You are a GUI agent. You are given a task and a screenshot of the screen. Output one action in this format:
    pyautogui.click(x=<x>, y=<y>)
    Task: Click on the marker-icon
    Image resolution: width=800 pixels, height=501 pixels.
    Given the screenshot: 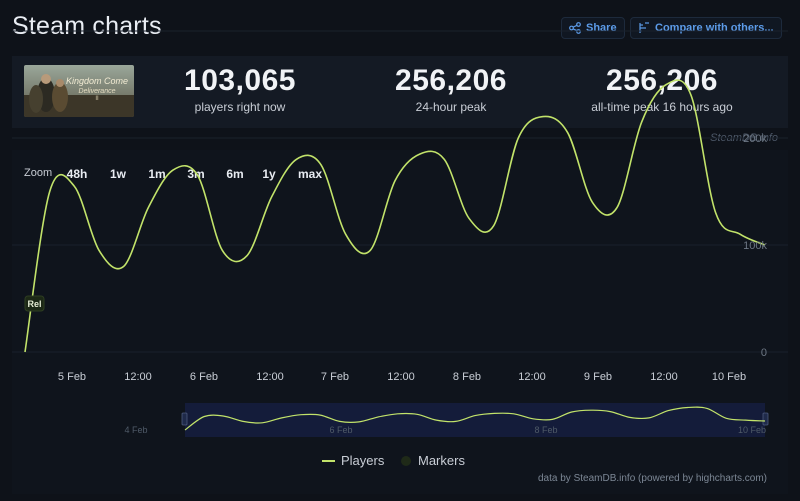 What is the action you would take?
    pyautogui.click(x=406, y=460)
    